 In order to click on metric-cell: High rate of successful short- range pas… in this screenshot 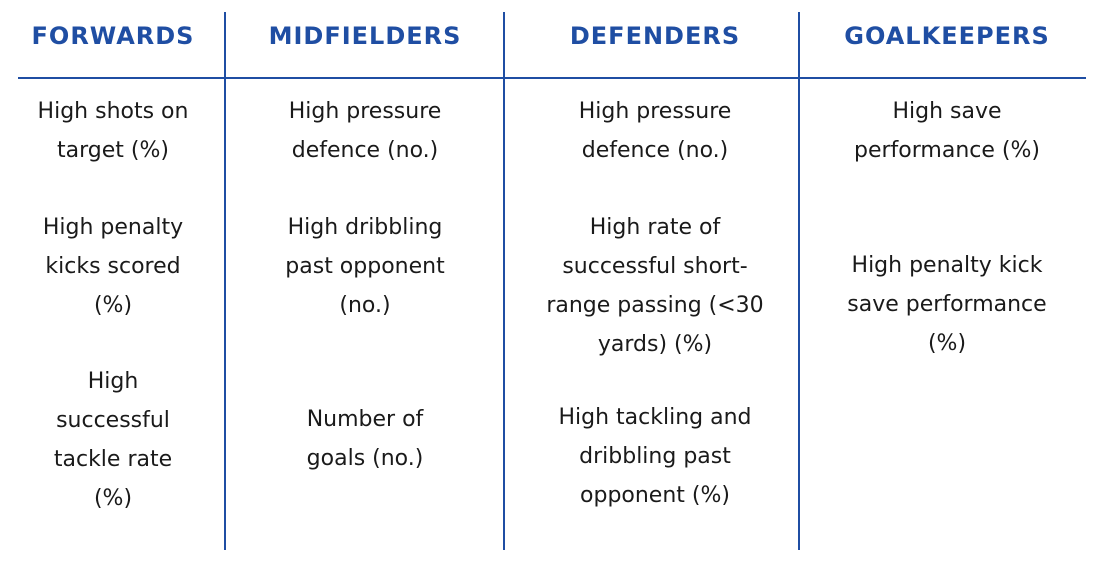, I will do `click(655, 286)`.